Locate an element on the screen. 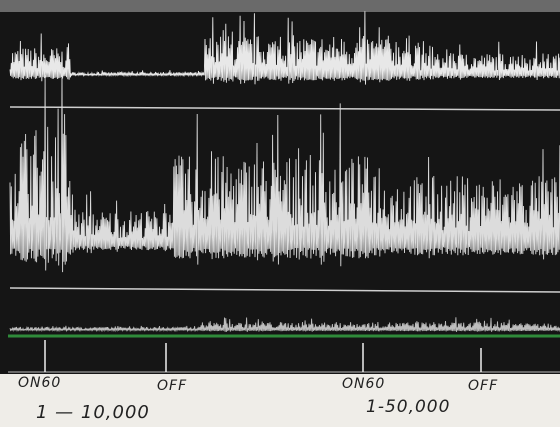  top-edge is located at coordinates (280, 6).